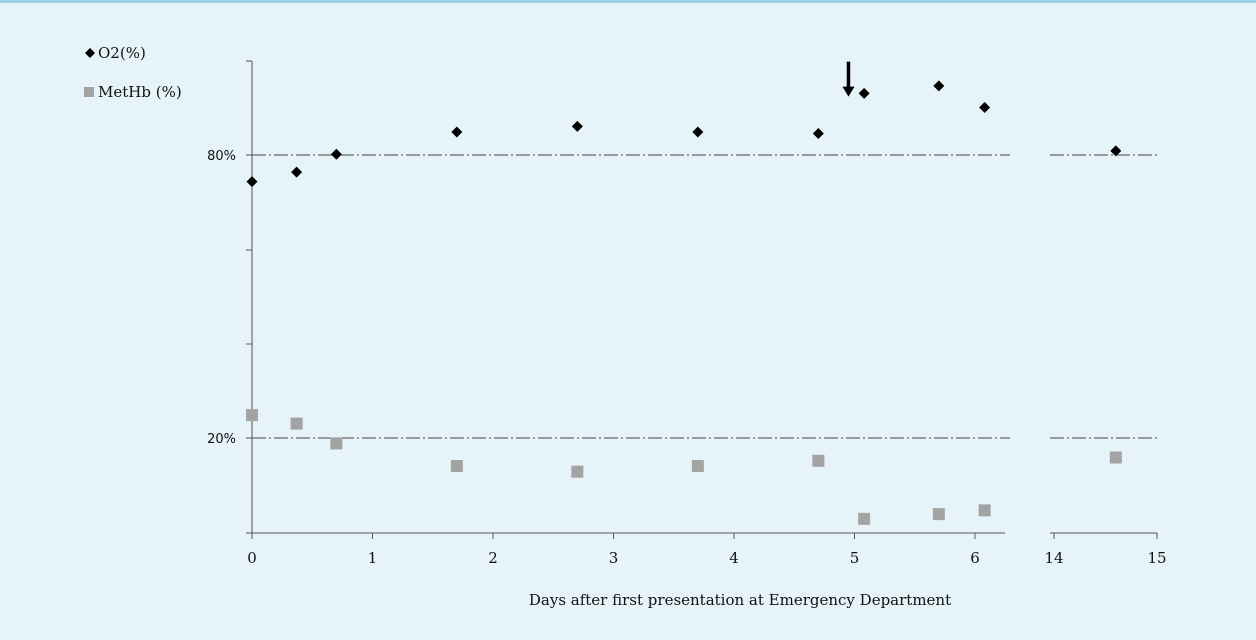 The height and width of the screenshot is (640, 1256). Describe the element at coordinates (133, 72) in the screenshot. I see `legend: O2(%) MetHb (%)` at that location.